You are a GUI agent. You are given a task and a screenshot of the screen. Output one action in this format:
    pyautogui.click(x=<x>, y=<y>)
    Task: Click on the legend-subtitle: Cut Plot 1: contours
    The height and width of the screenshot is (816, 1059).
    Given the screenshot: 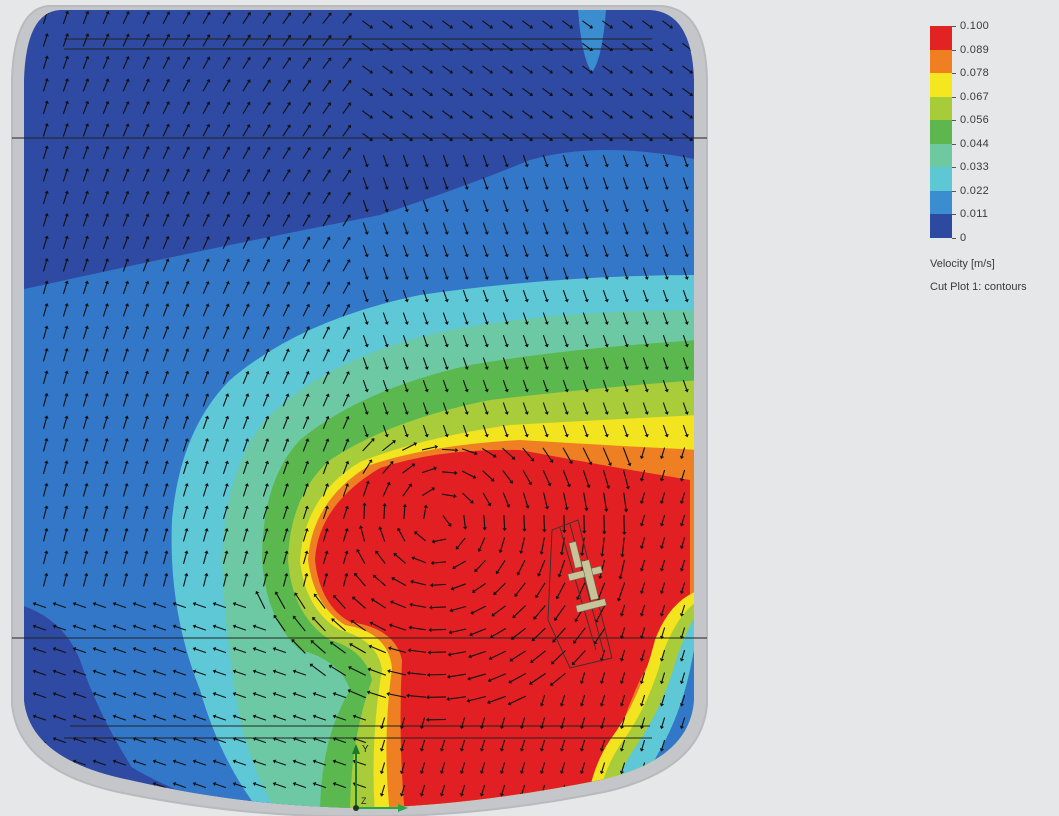 What is the action you would take?
    pyautogui.click(x=978, y=286)
    